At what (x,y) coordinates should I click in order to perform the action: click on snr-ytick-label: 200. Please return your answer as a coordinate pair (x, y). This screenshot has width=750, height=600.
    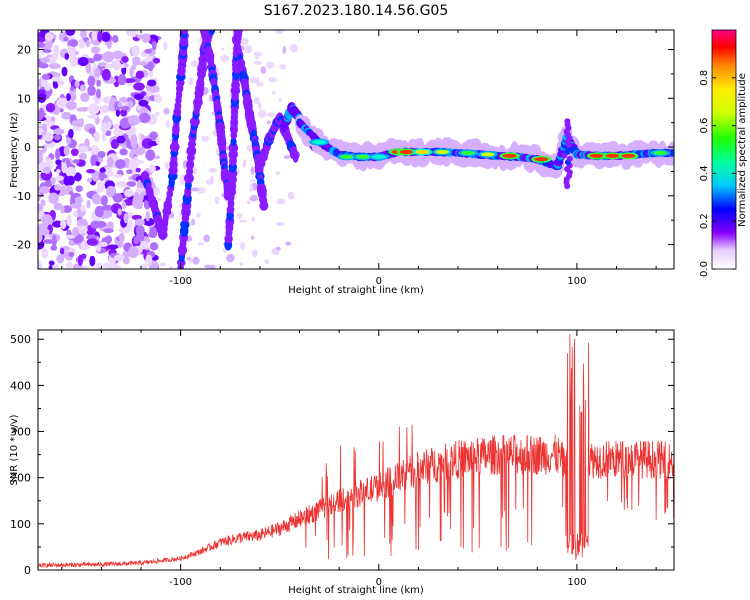
    Looking at the image, I should click on (20, 478).